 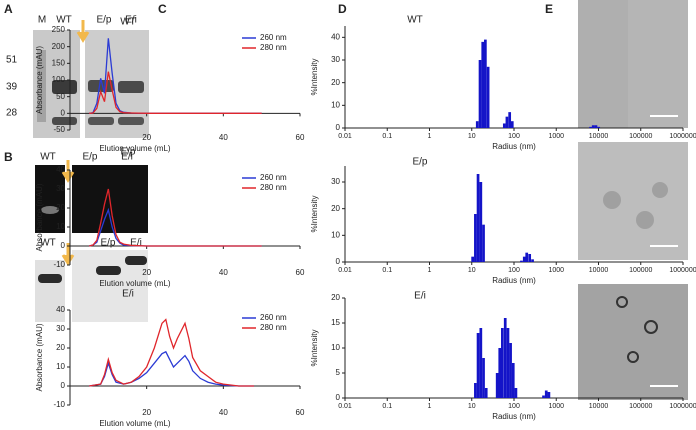 I want to click on panel-label: D, so click(x=342, y=9).